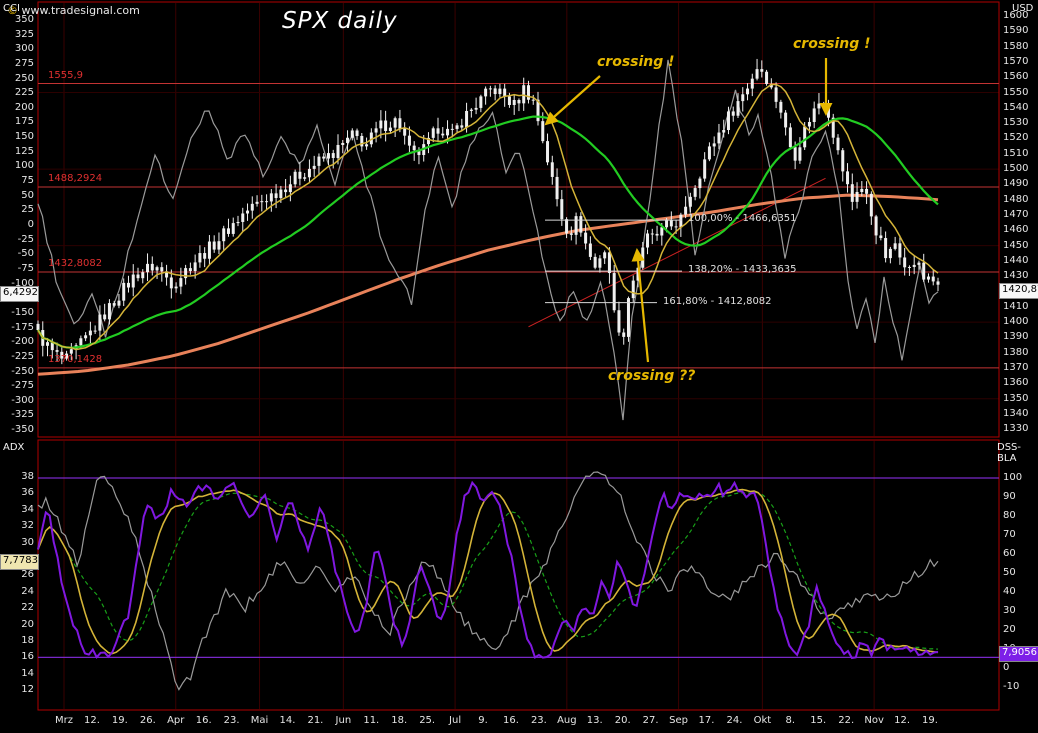 The image size is (1038, 733). Describe the element at coordinates (27, 575) in the screenshot. I see `adx-tick: 26` at that location.